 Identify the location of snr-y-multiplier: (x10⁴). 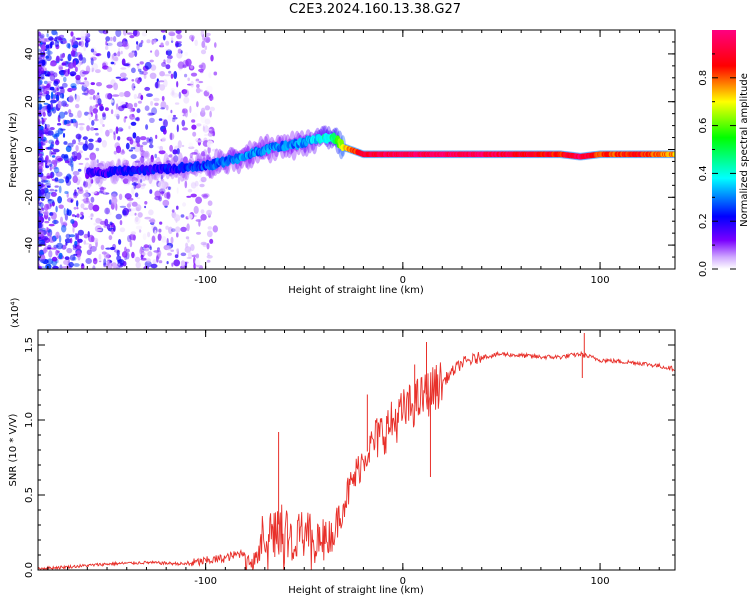
(15, 312).